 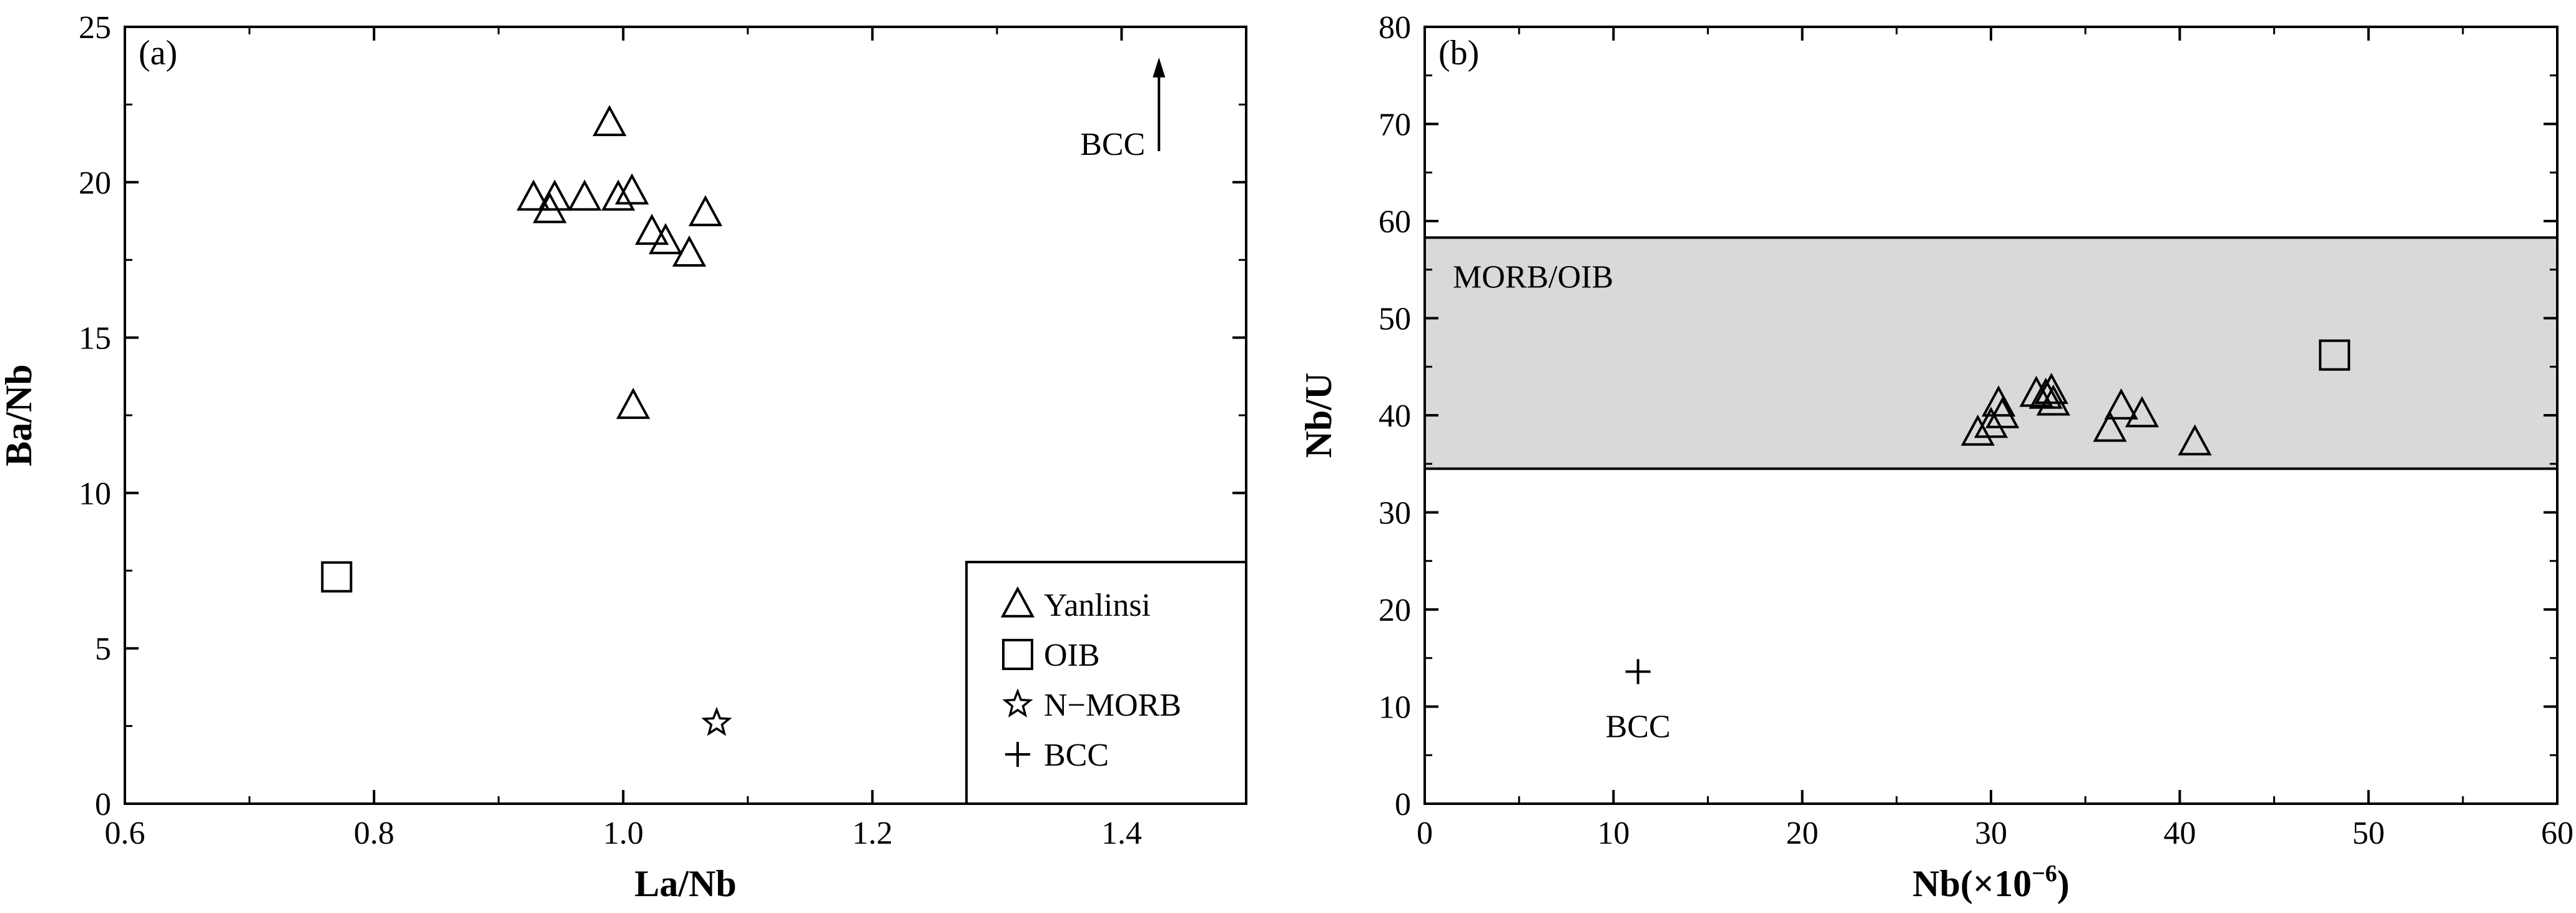 I want to click on legend-item: Yanlinsi, so click(x=1075, y=604).